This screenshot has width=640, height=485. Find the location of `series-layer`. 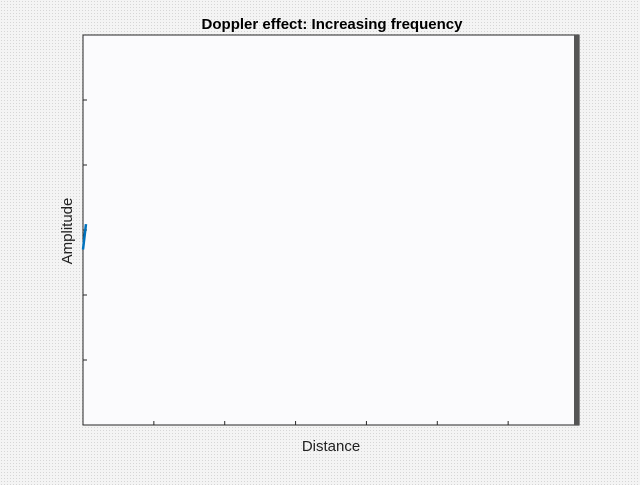

series-layer is located at coordinates (84, 237).